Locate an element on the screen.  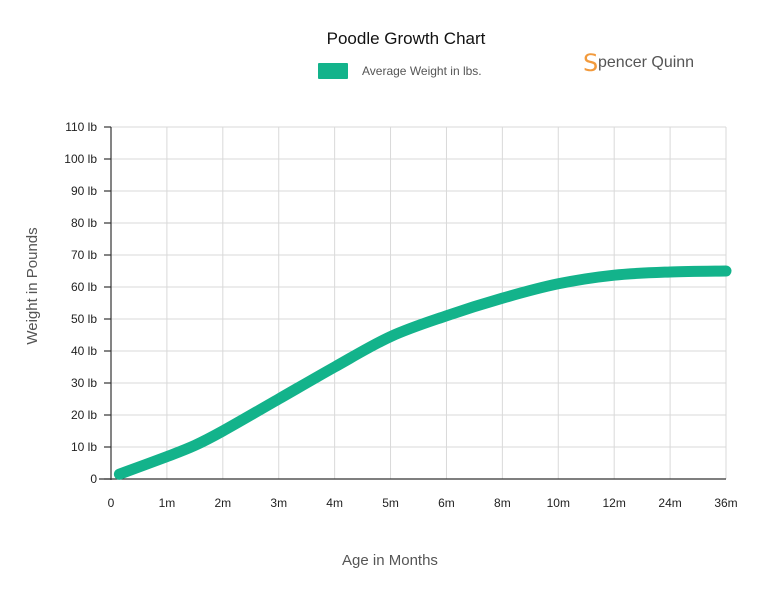
x-axis-title: Age in Months is located at coordinates (390, 560).